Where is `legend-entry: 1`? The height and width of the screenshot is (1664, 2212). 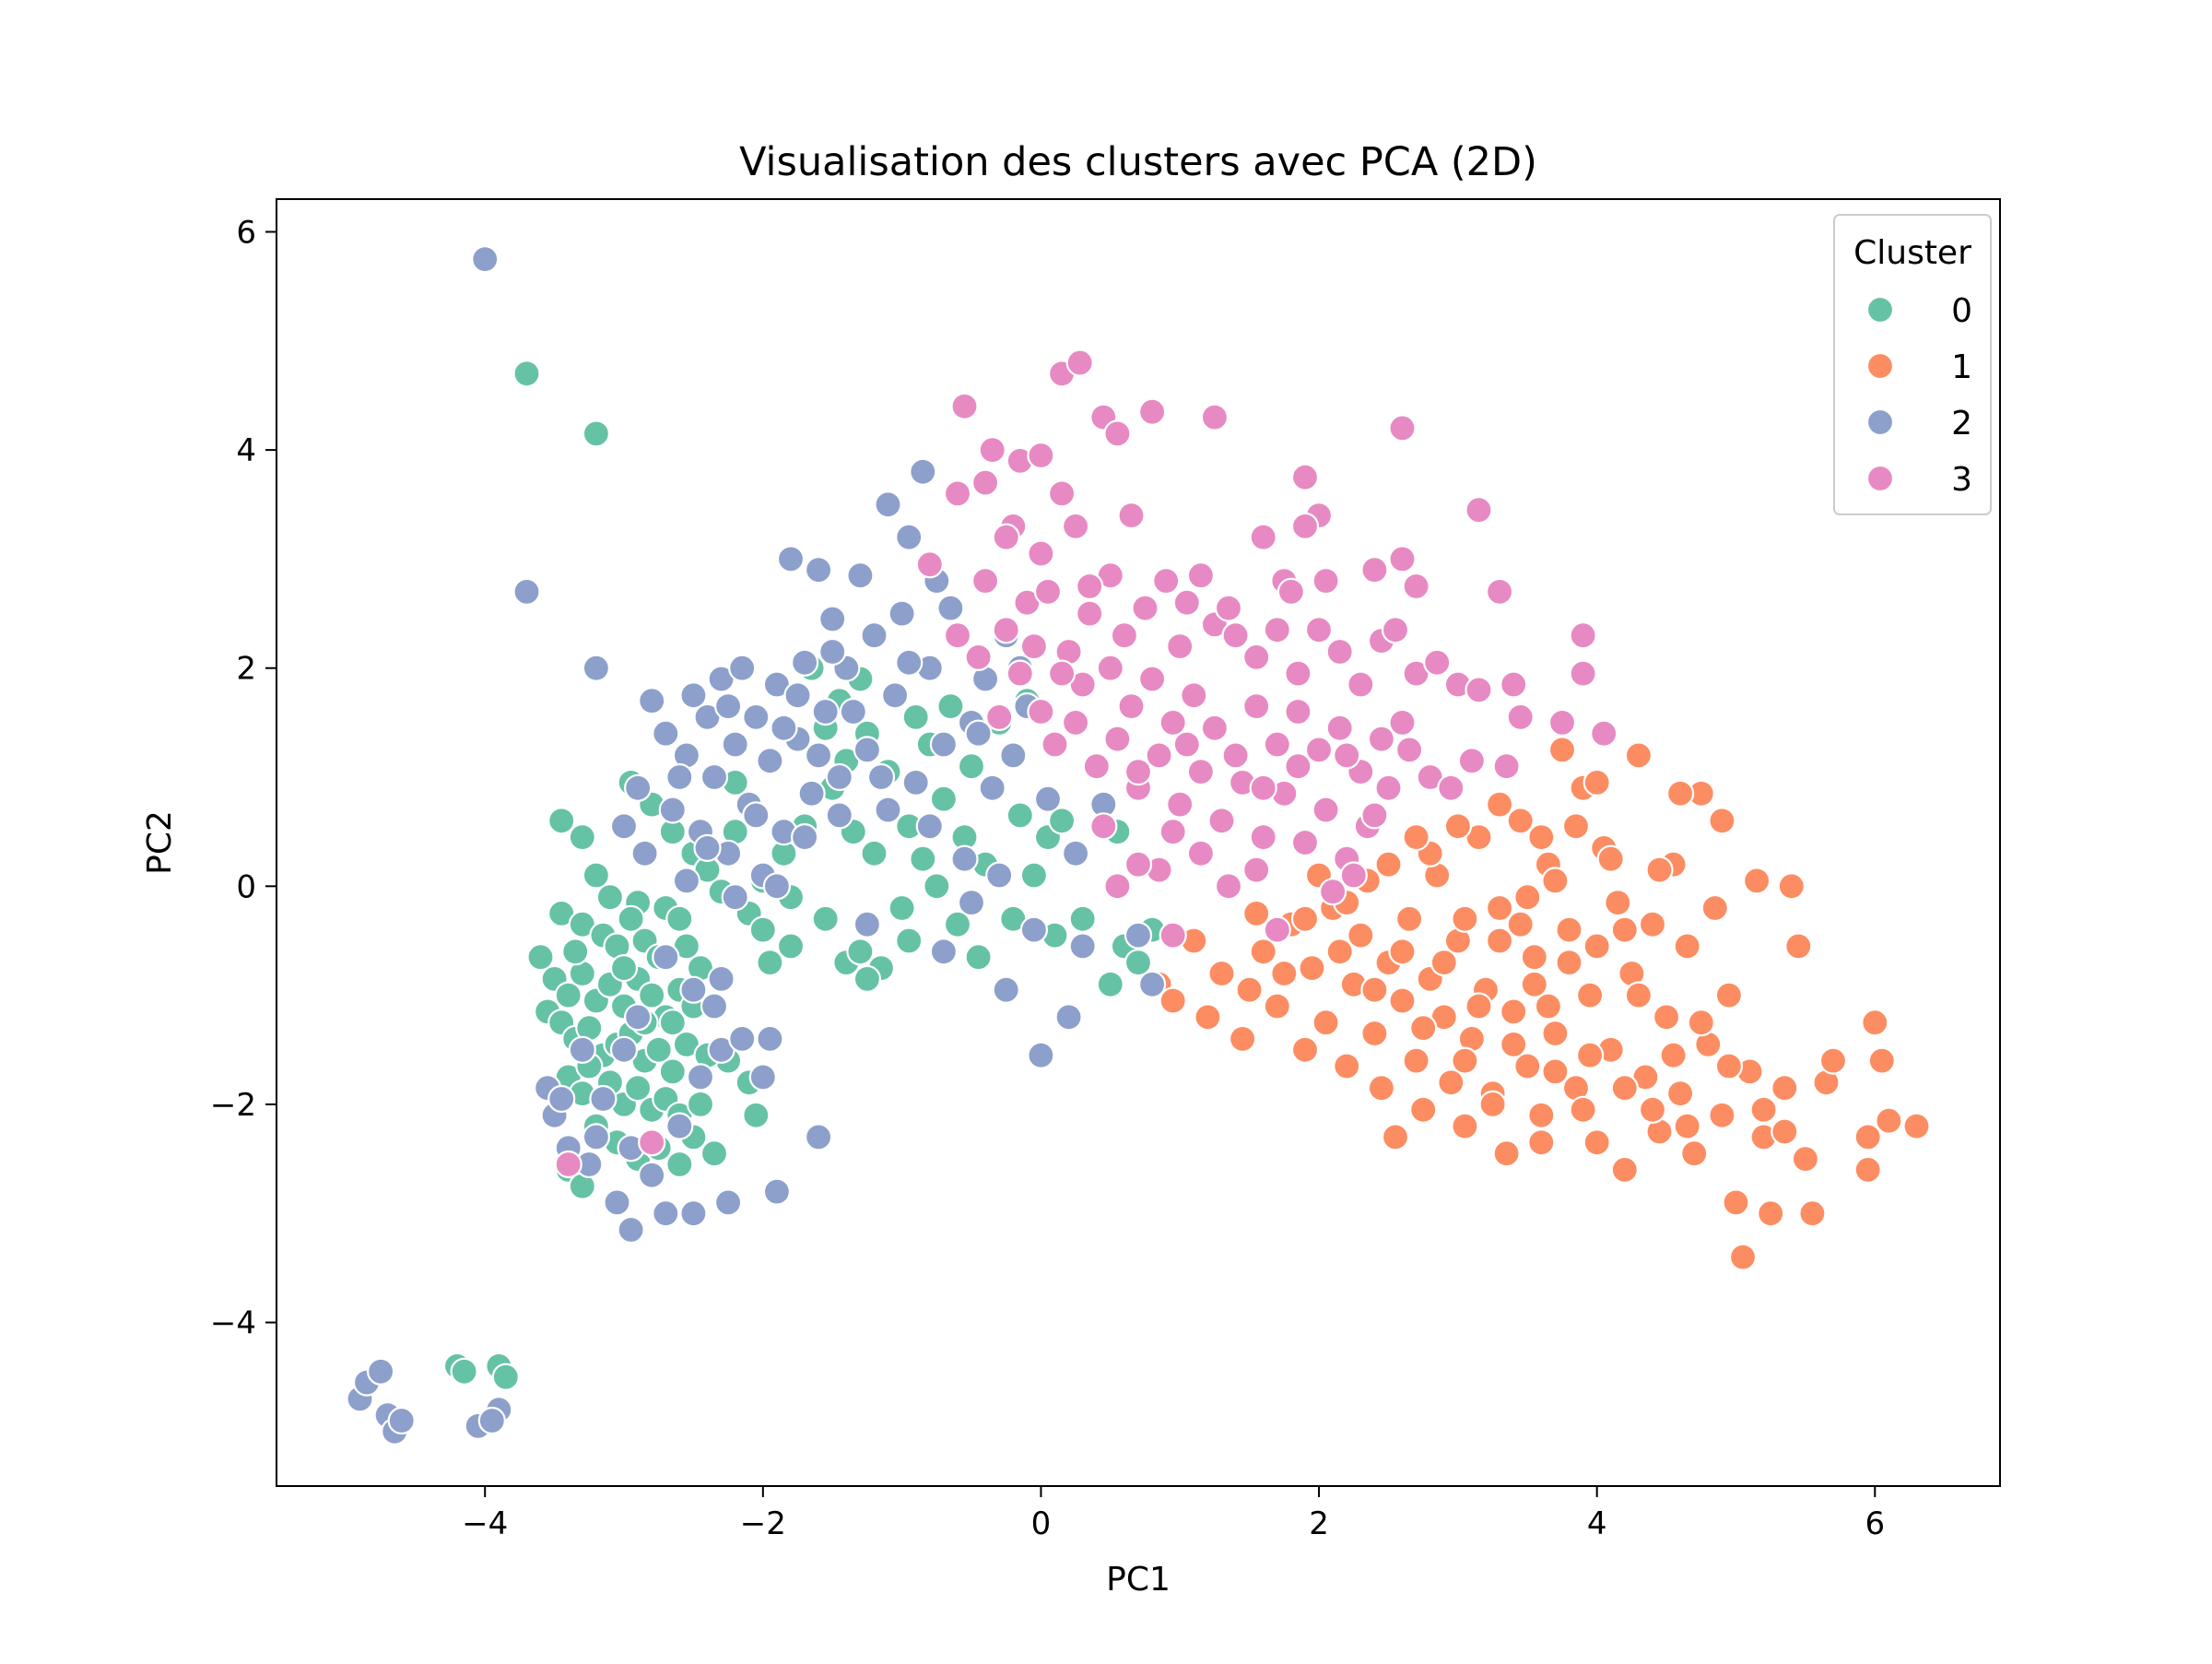 legend-entry: 1 is located at coordinates (1918, 367).